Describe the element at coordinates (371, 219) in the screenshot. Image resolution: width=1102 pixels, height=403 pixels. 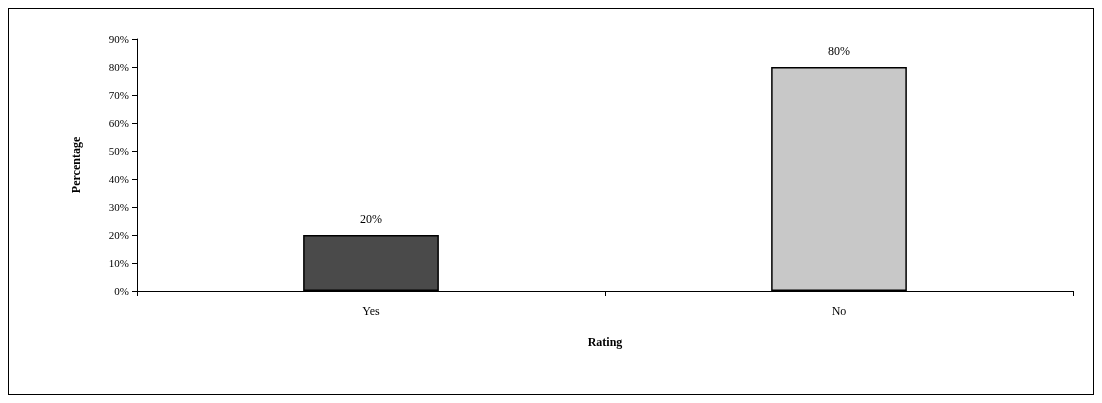
I see `data-label: 20%` at that location.